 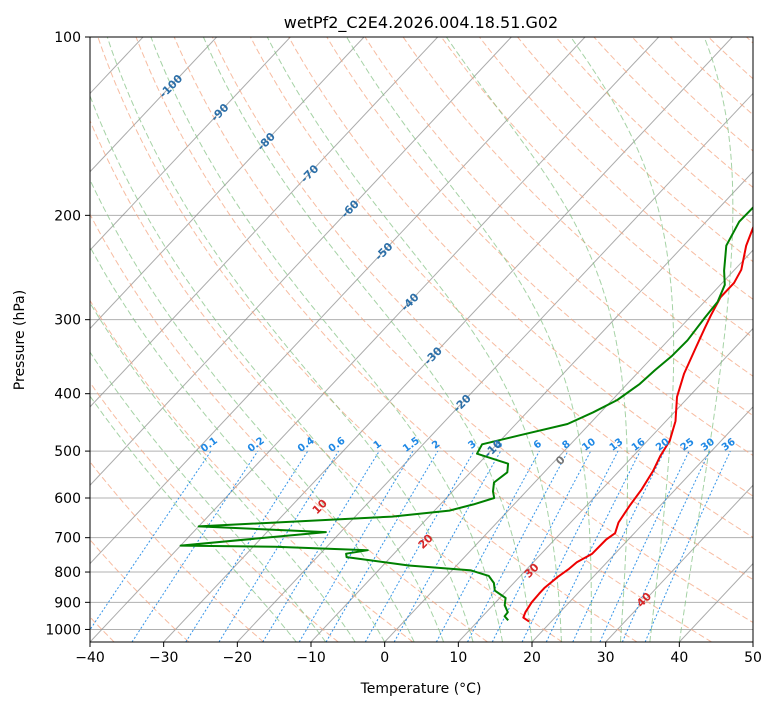 I want to click on x-tick-label: 50, so click(x=753, y=658).